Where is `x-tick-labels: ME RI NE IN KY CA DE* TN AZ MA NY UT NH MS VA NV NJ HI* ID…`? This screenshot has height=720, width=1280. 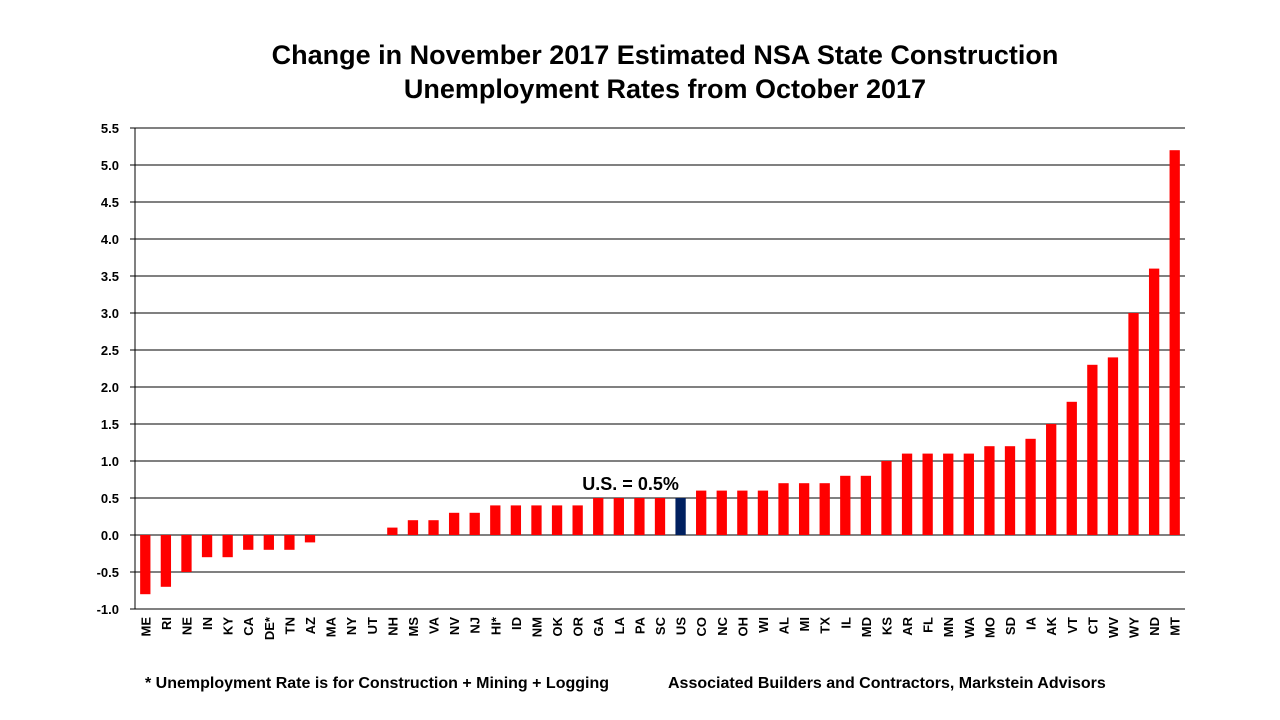 x-tick-labels: ME RI NE IN KY CA DE* TN AZ MA NY UT NH MS VA NV NJ HI* ID… is located at coordinates (660, 628).